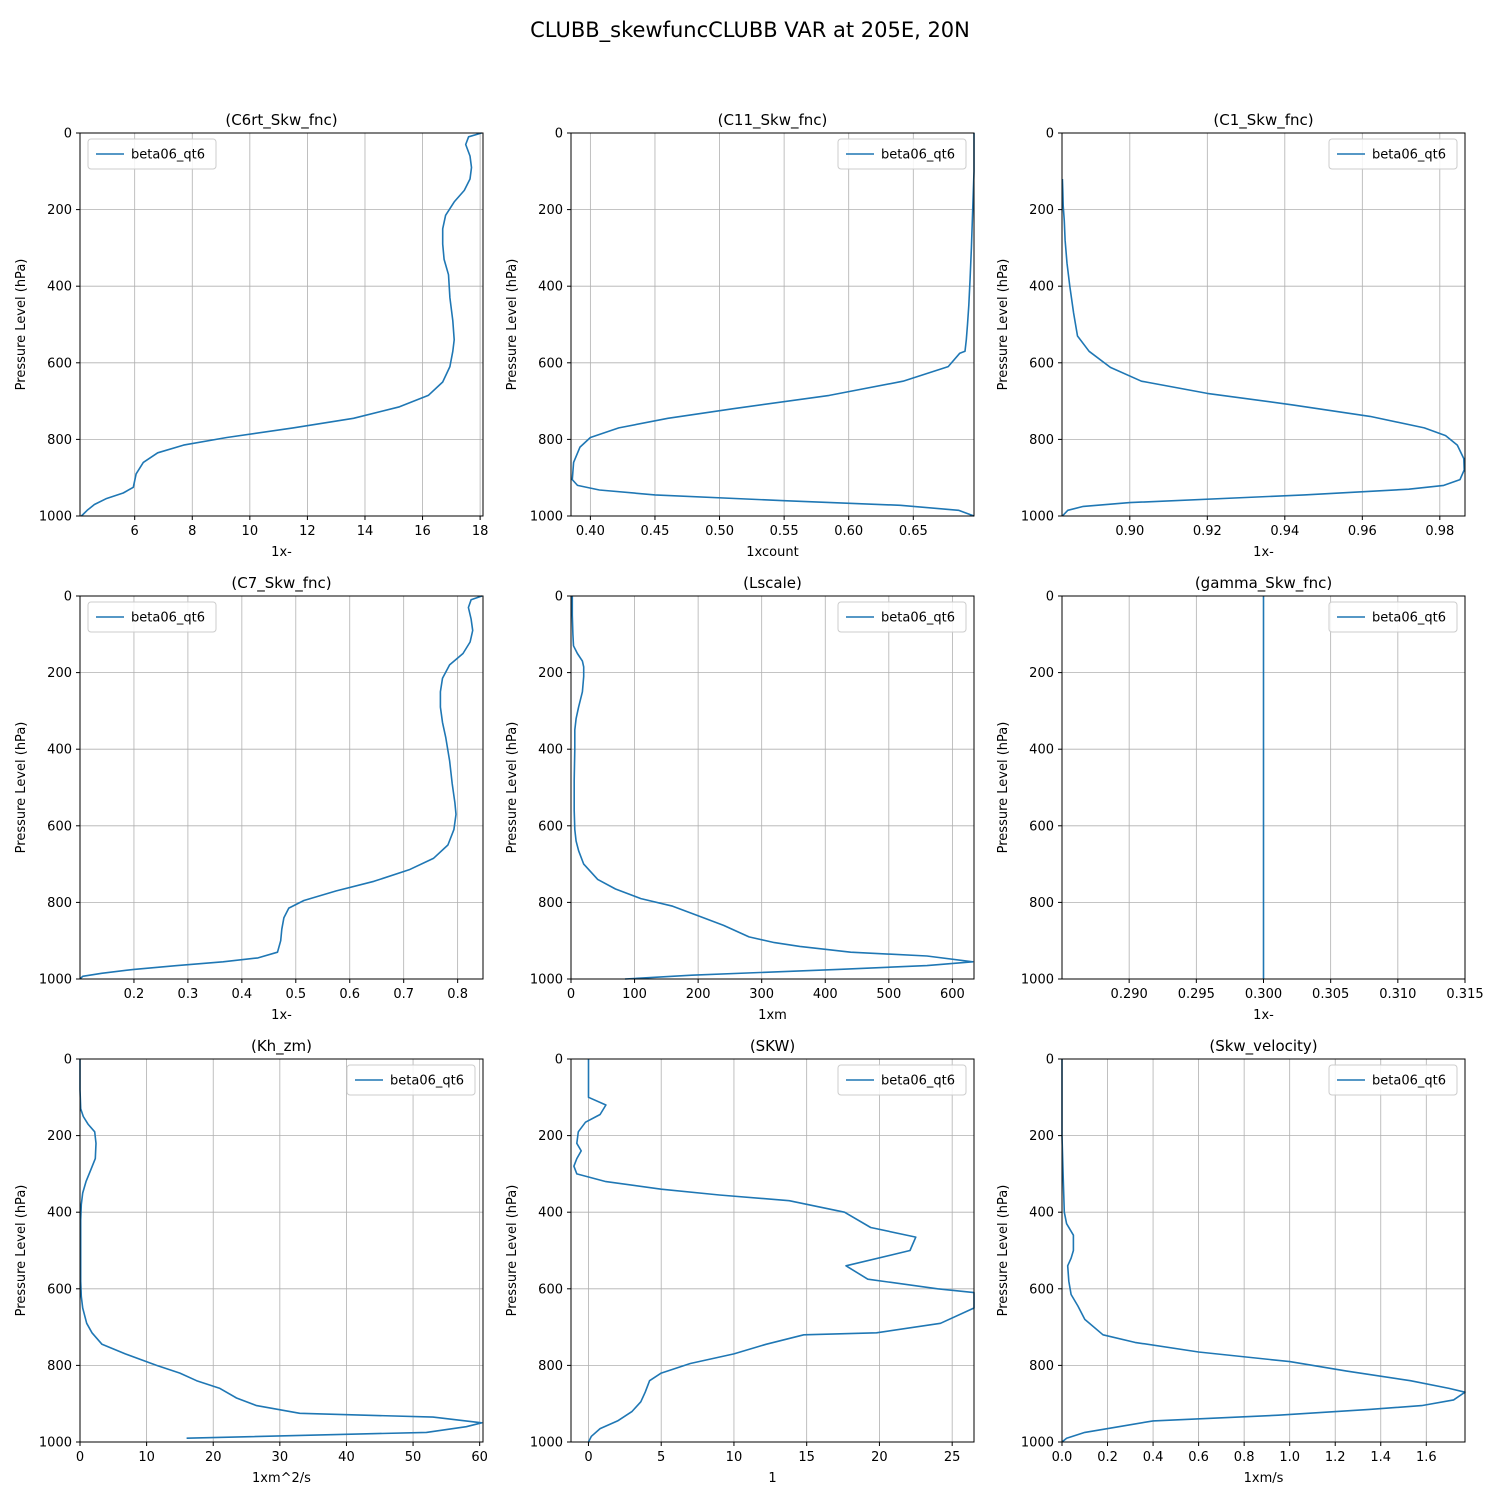  I want to click on x-tick-label: 600, so click(952, 994).